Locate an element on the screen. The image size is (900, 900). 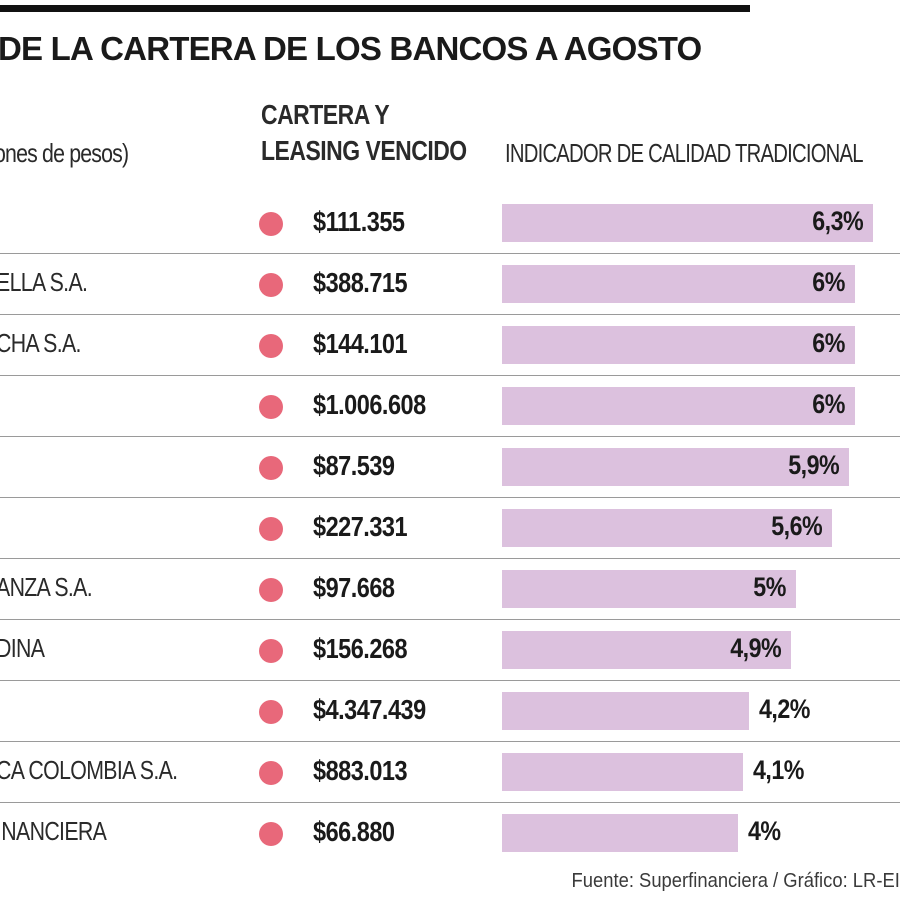
bank-row: CA COLOMBIA S.A. $883.013 4,1% is located at coordinates (450, 772).